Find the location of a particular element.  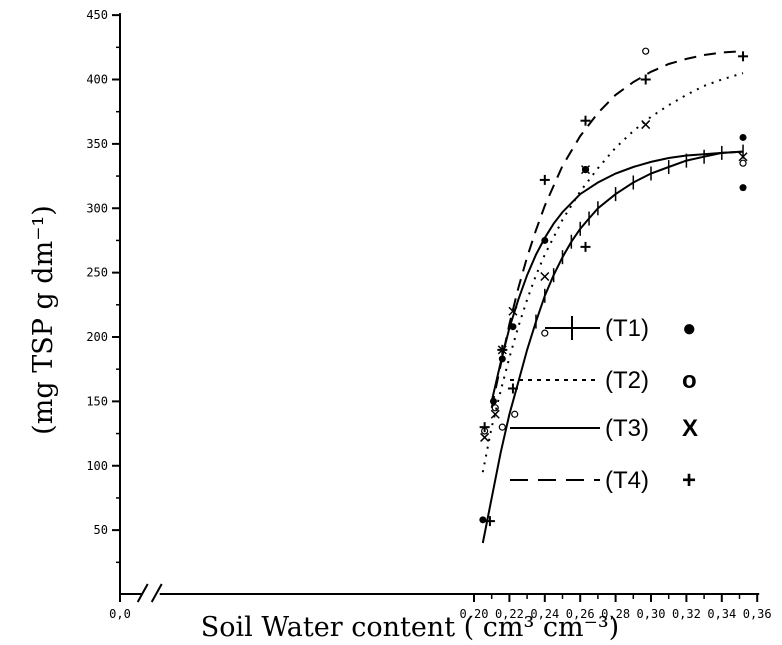

legend: (T1) ● (T2) o (T3) X (T4) + is located at coordinates (604, 404).